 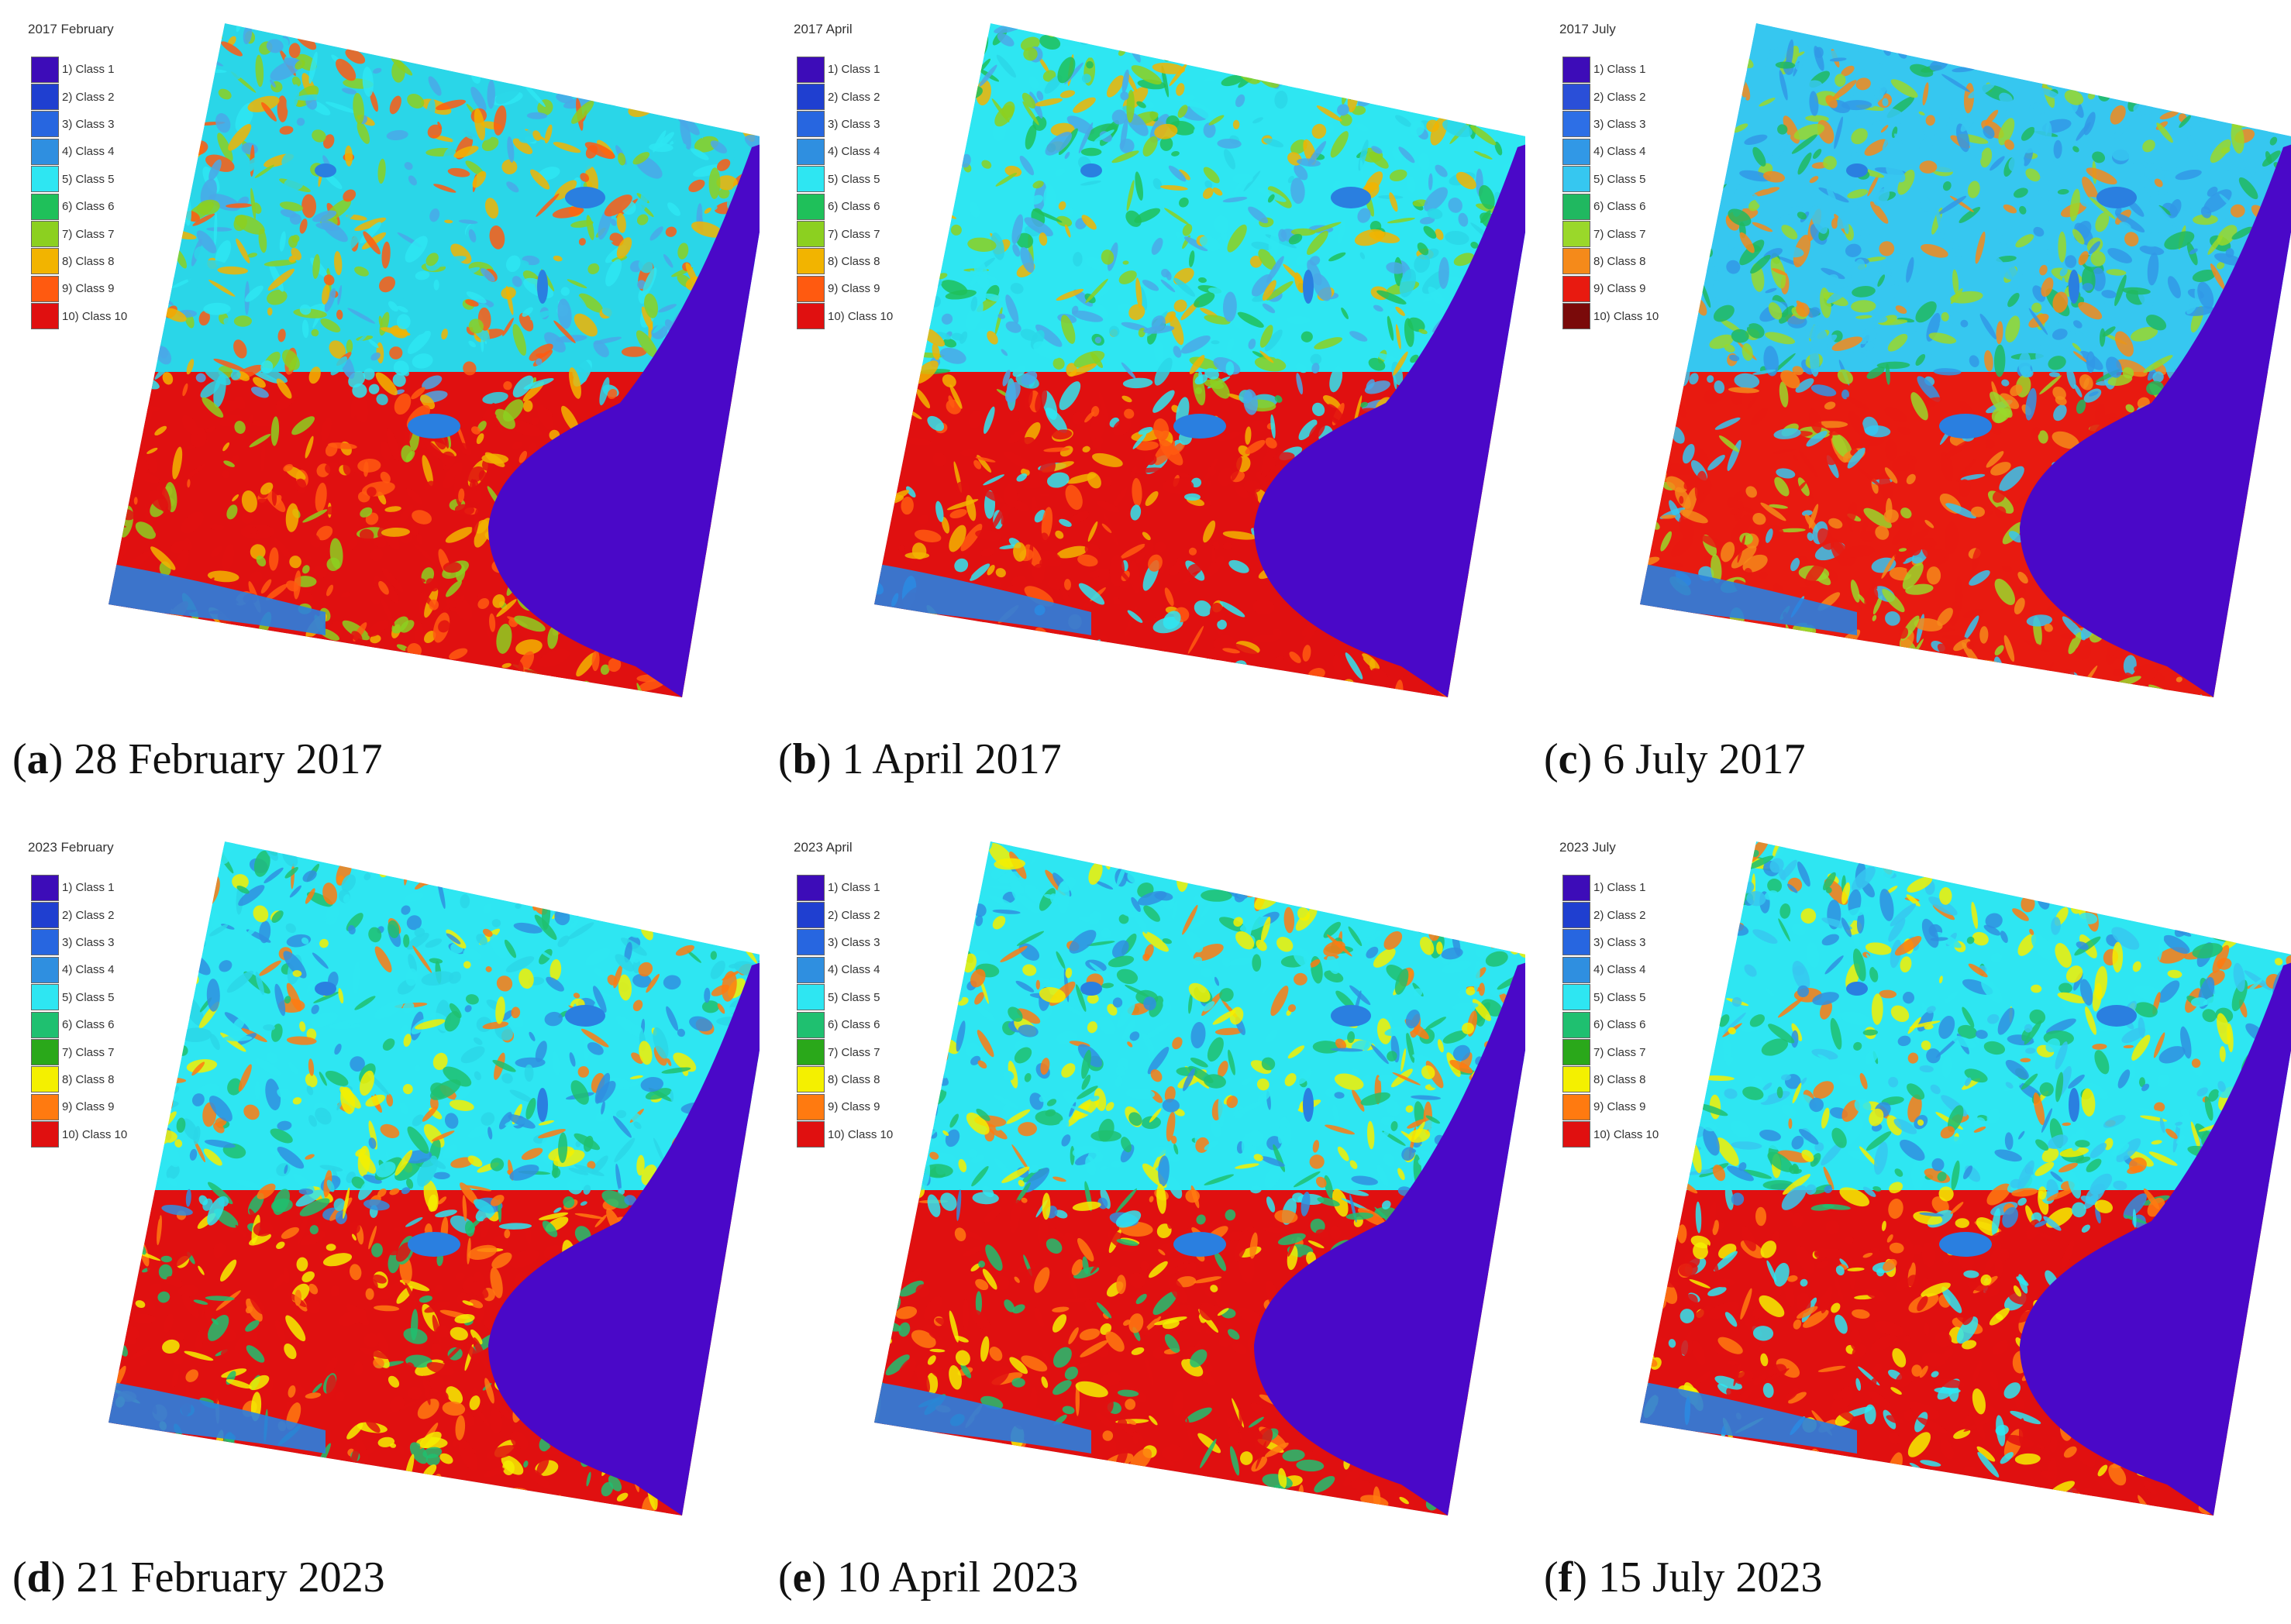 I want to click on legend-label: 5) Class 5, so click(x=88, y=179).